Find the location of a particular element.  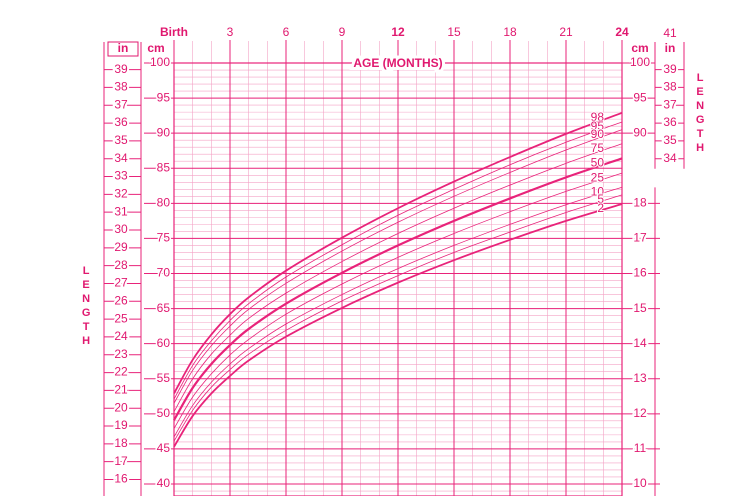

x-tick-label: 24 is located at coordinates (622, 32).